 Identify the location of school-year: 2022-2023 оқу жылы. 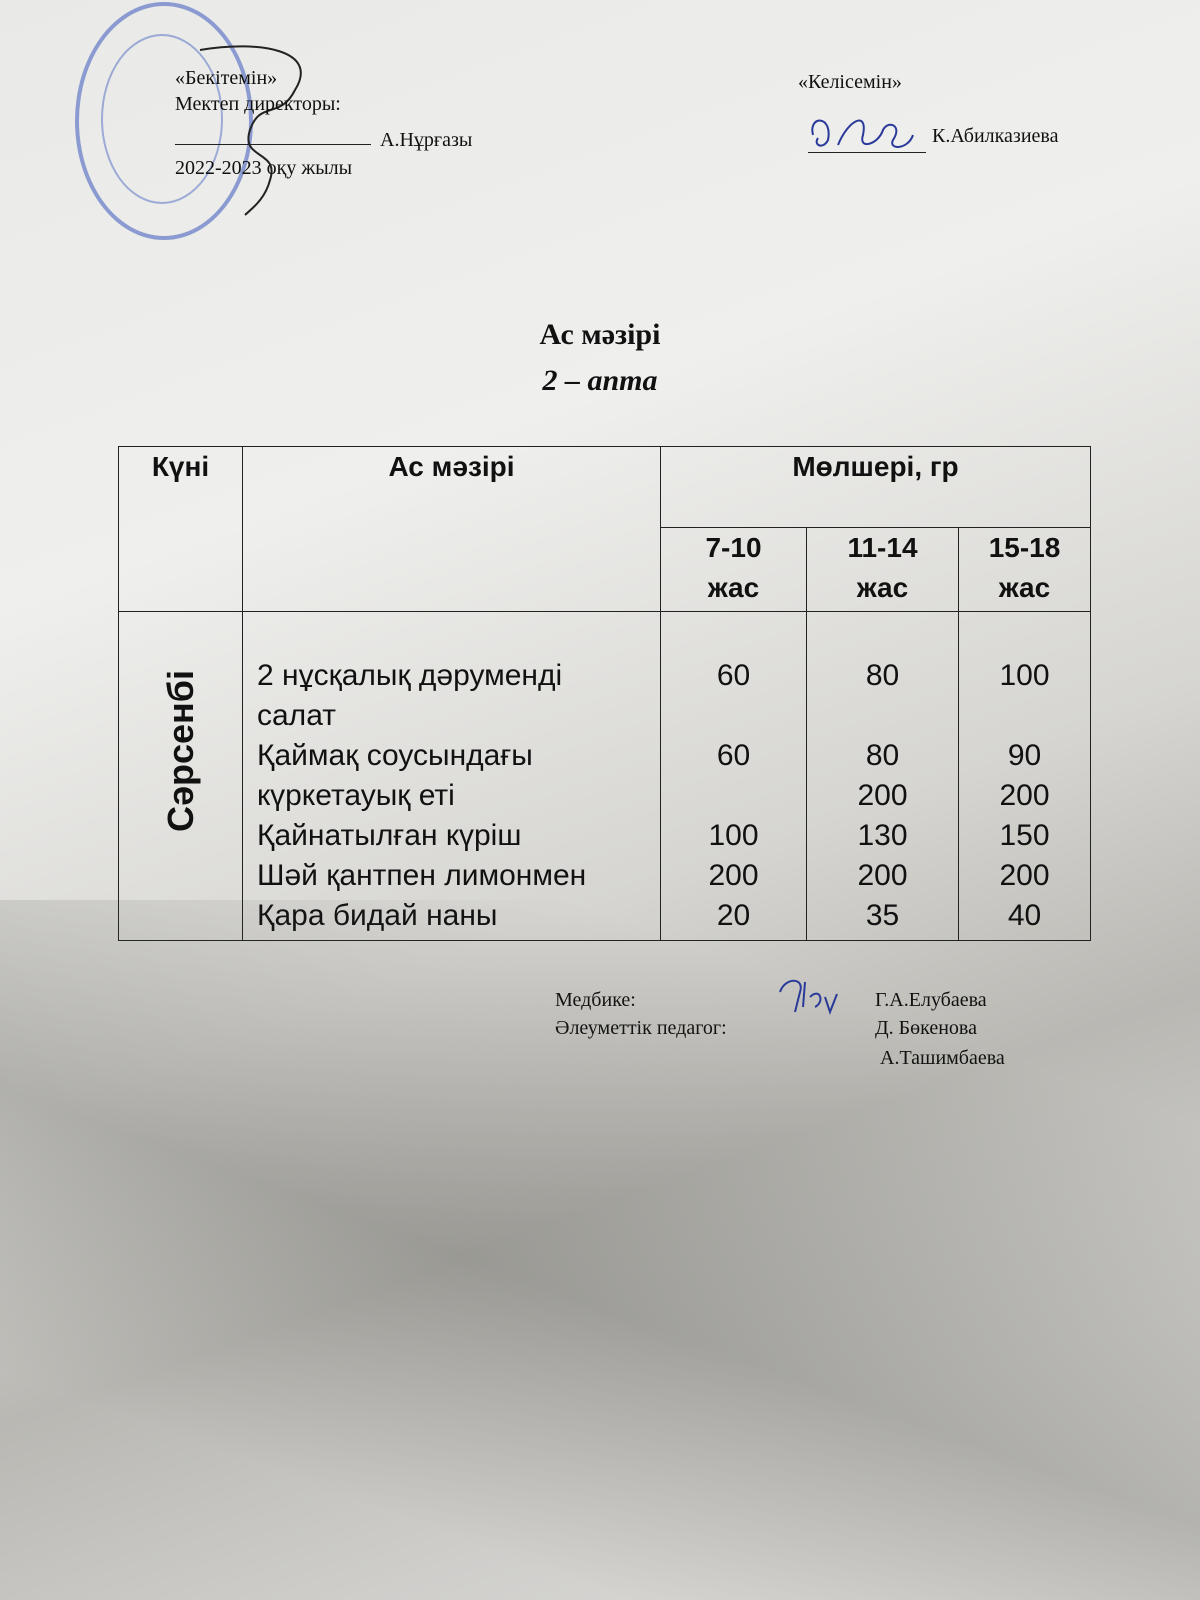
(264, 168).